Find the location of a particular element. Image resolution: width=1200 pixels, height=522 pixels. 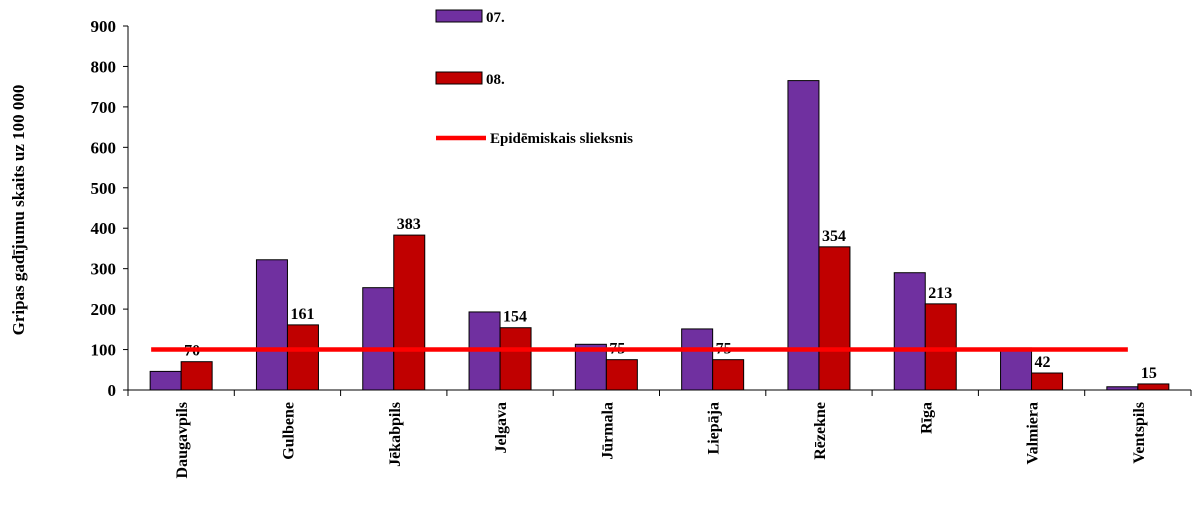

y-tick-label: 900 is located at coordinates (104, 26).